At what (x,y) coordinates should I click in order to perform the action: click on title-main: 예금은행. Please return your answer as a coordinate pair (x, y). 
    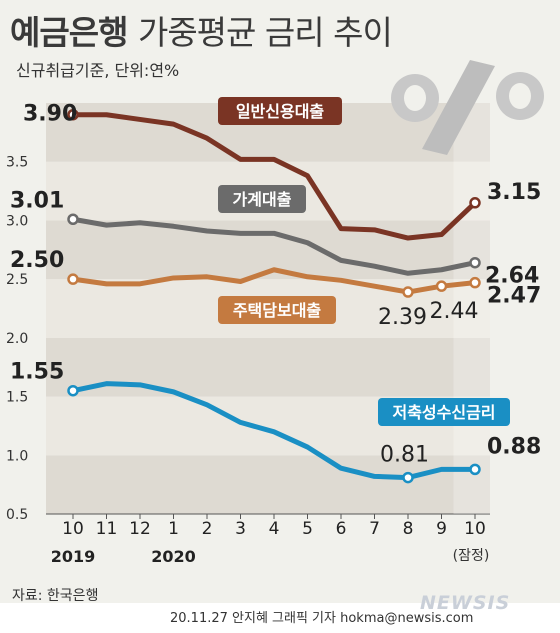
    Looking at the image, I should click on (69, 32).